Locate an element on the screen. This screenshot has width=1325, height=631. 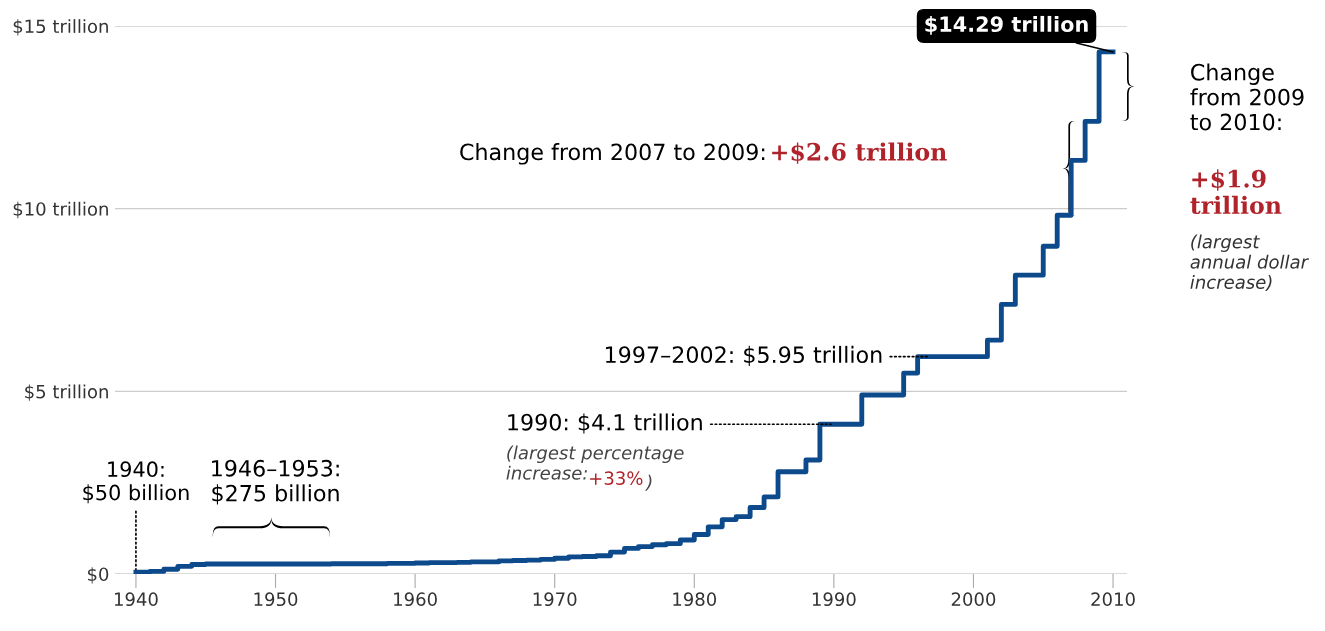
annotation: +$2.6 trillion is located at coordinates (859, 153).